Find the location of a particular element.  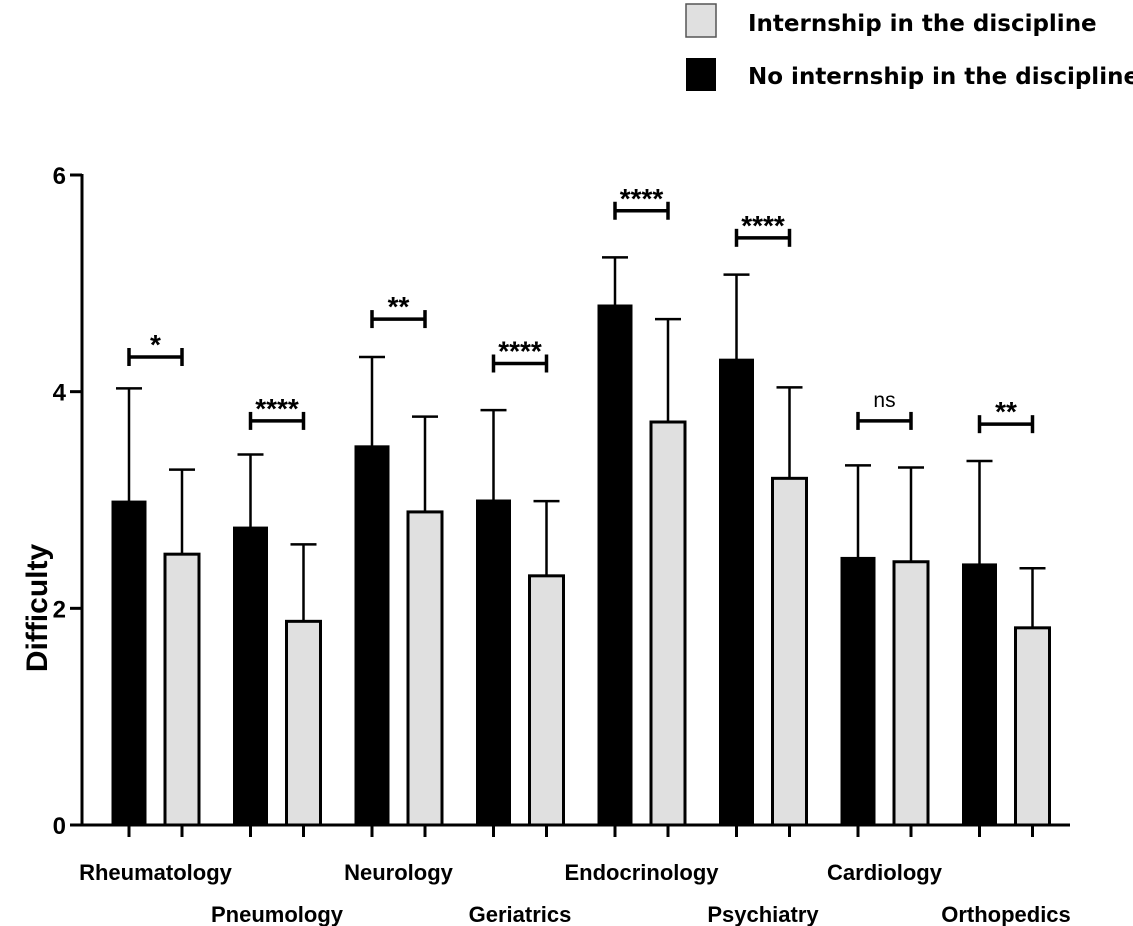

category-label: Geriatrics is located at coordinates (520, 914).